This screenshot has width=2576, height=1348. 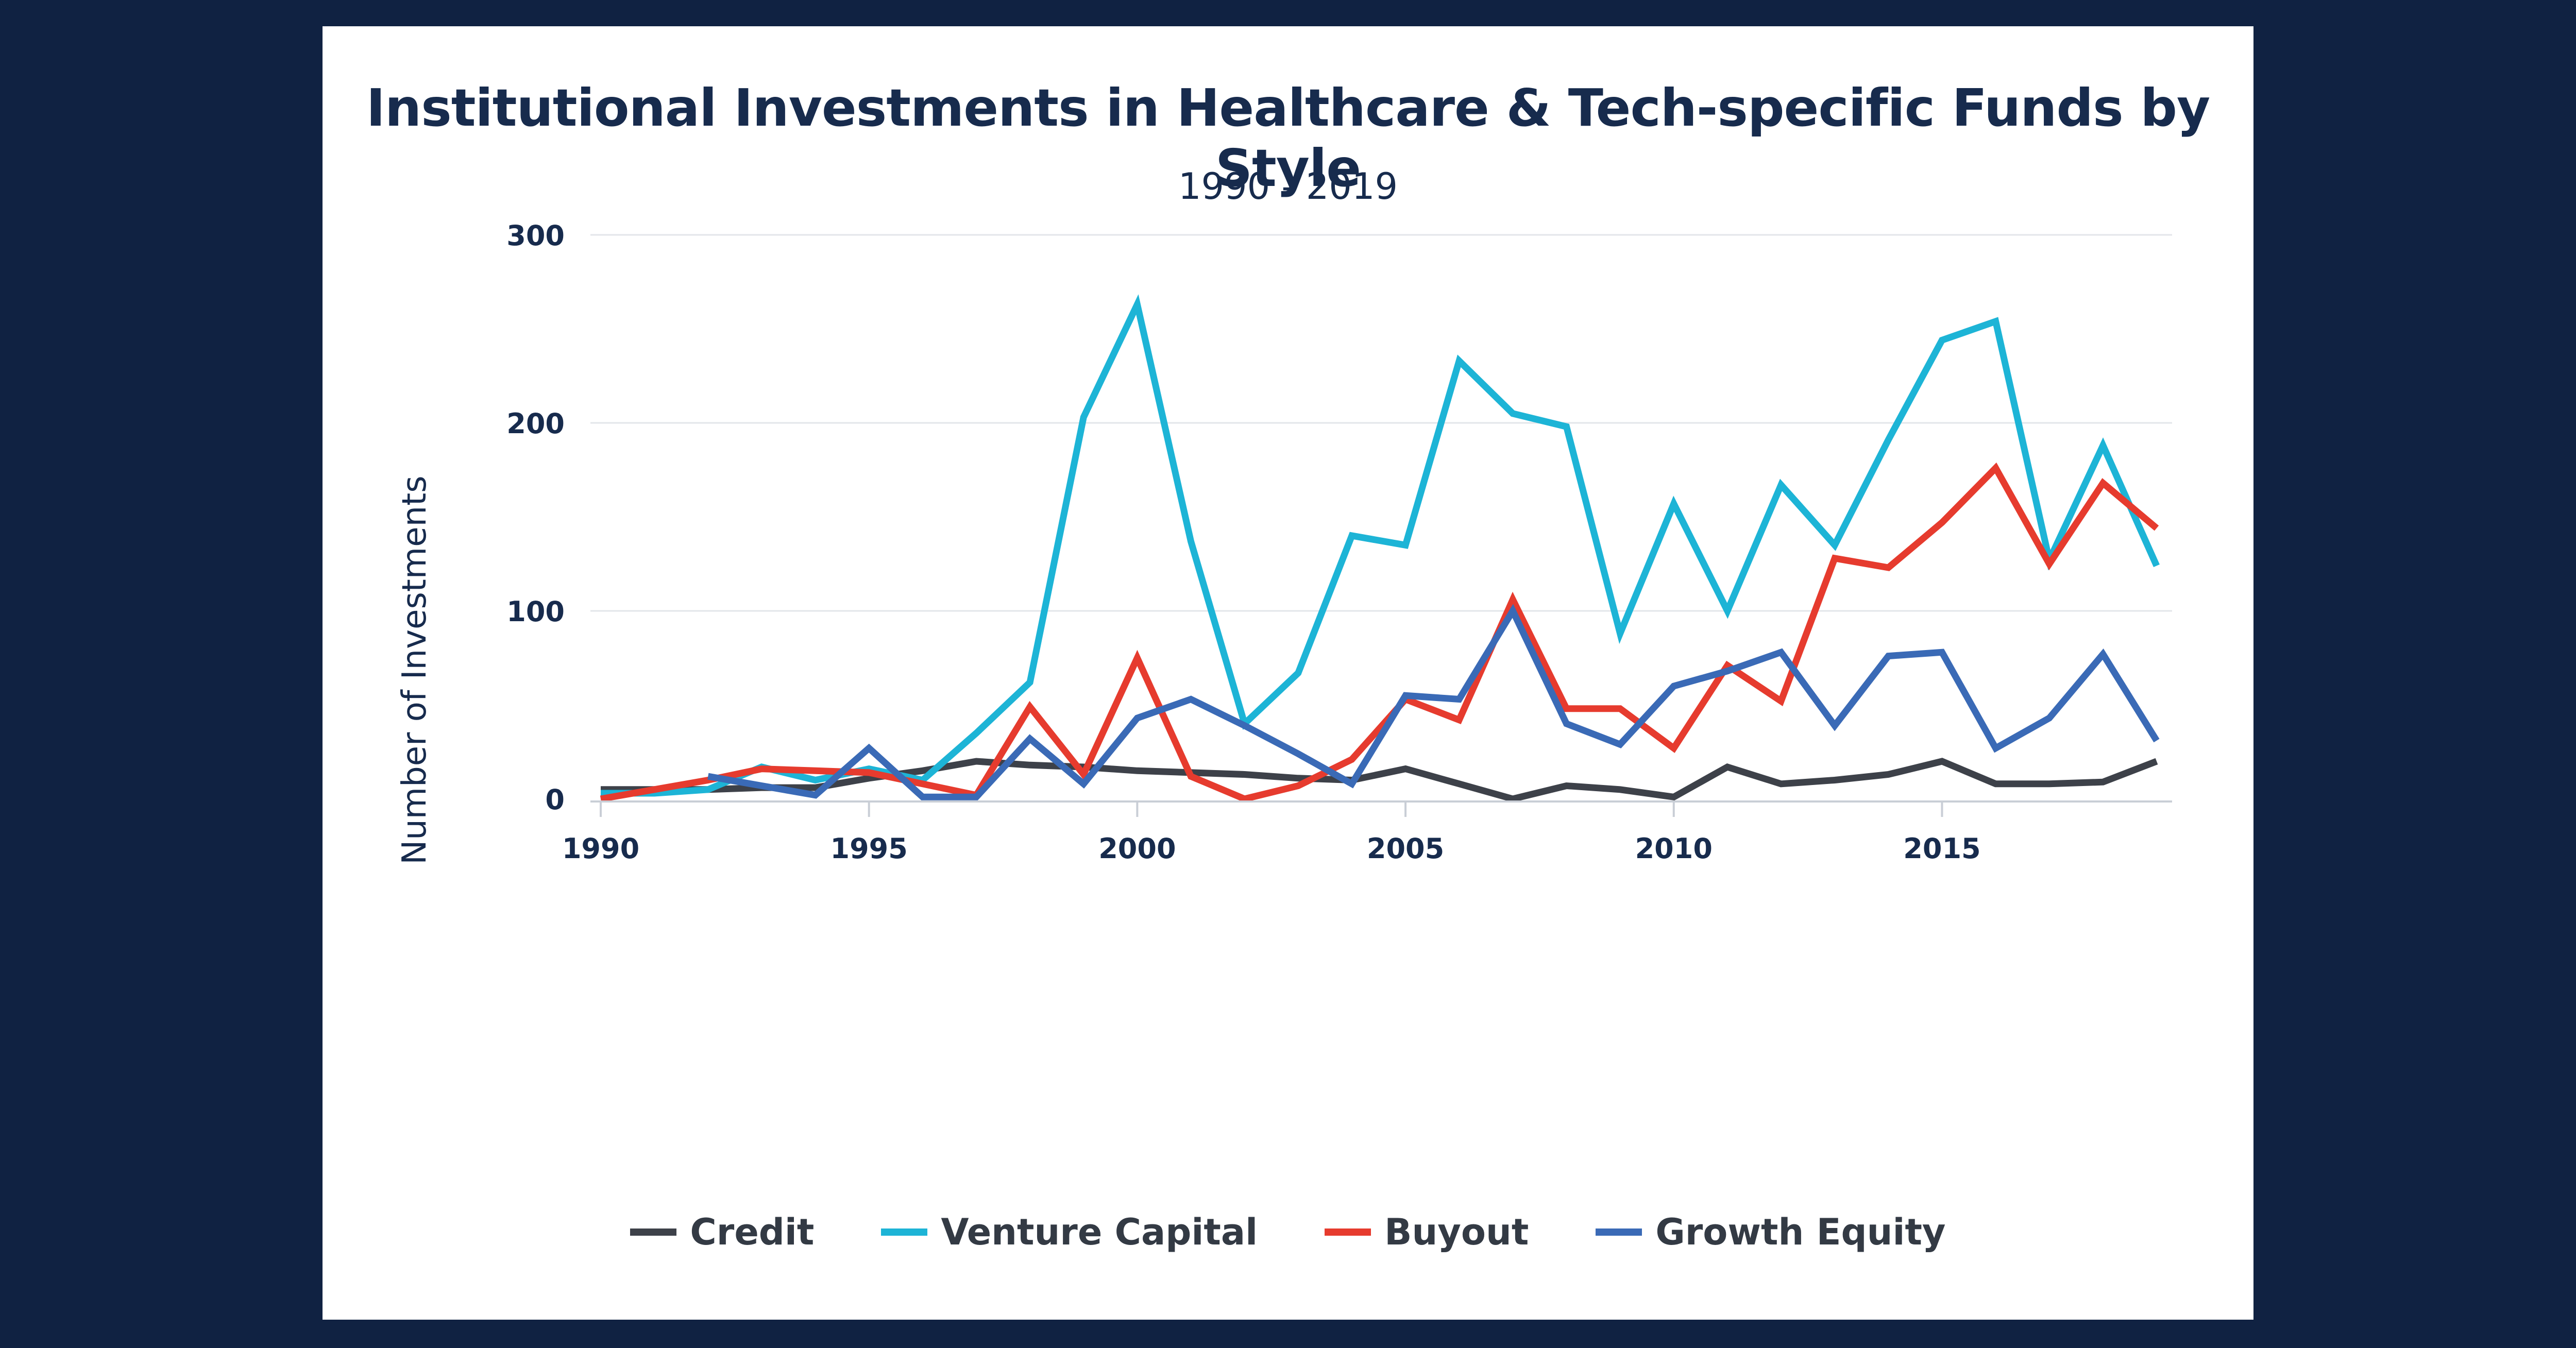 I want to click on x-tick-label: 1995, so click(x=870, y=848).